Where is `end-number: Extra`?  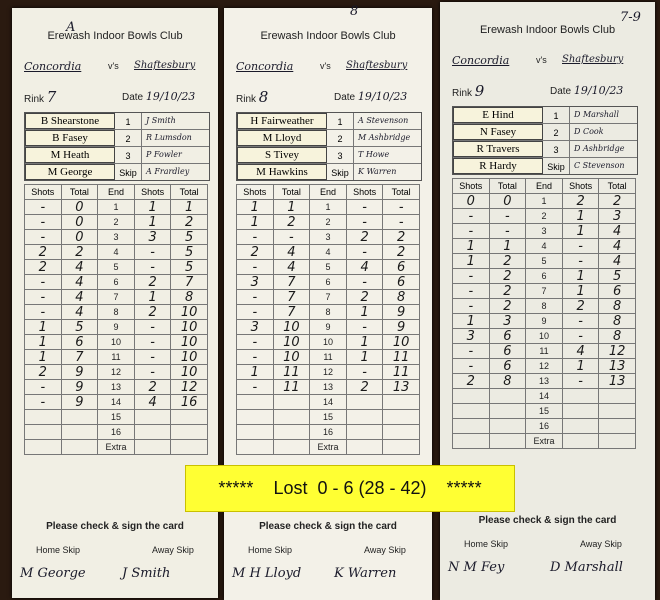 end-number: Extra is located at coordinates (544, 441).